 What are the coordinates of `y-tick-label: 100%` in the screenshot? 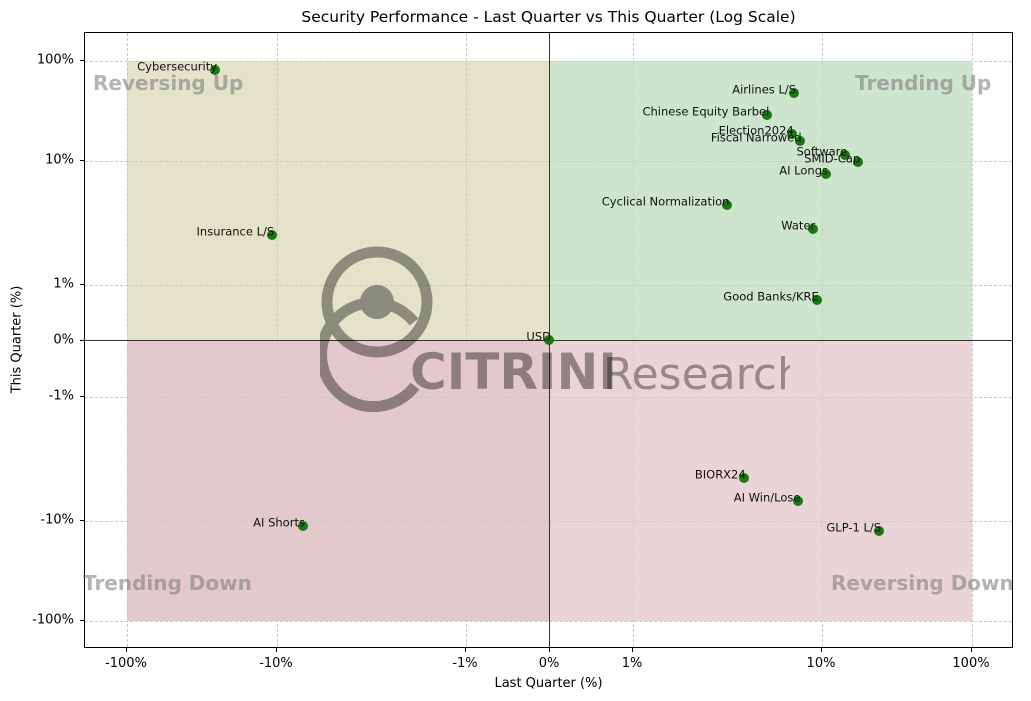 It's located at (55, 60).